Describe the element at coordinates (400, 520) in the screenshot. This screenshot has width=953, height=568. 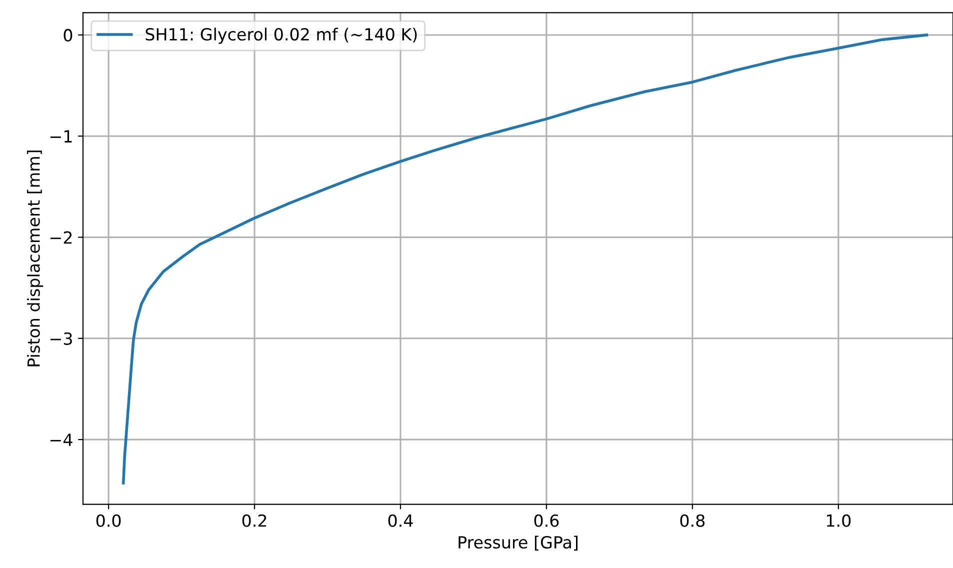
I see `x-tick-label: 0.4` at that location.